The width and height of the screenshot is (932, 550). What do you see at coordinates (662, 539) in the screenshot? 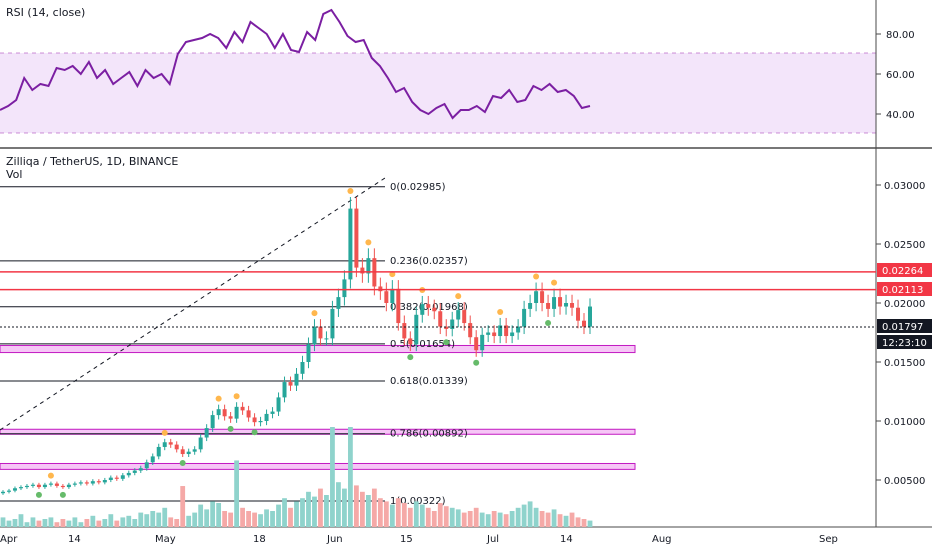
I see `time-tick-label: Aug` at bounding box center [662, 539].